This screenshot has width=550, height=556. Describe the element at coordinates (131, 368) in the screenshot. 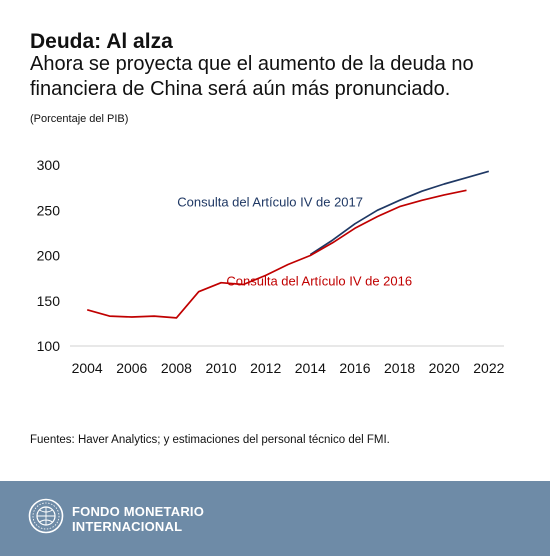

I see `x-tick-label: 2006` at that location.